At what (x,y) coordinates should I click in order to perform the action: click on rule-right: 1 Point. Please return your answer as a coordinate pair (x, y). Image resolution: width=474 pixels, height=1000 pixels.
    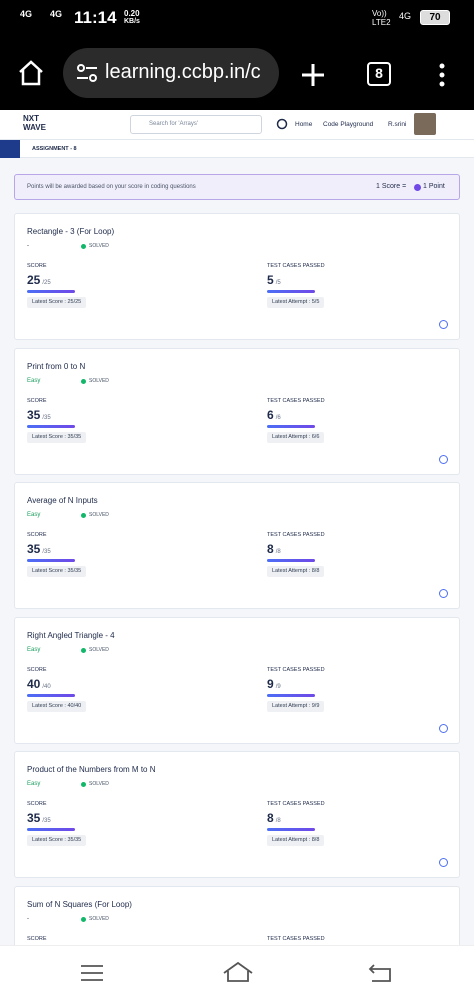
    Looking at the image, I should click on (434, 186).